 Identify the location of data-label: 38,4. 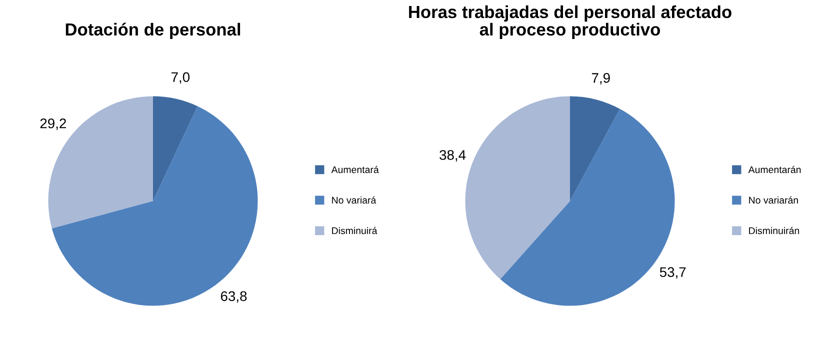
(453, 156).